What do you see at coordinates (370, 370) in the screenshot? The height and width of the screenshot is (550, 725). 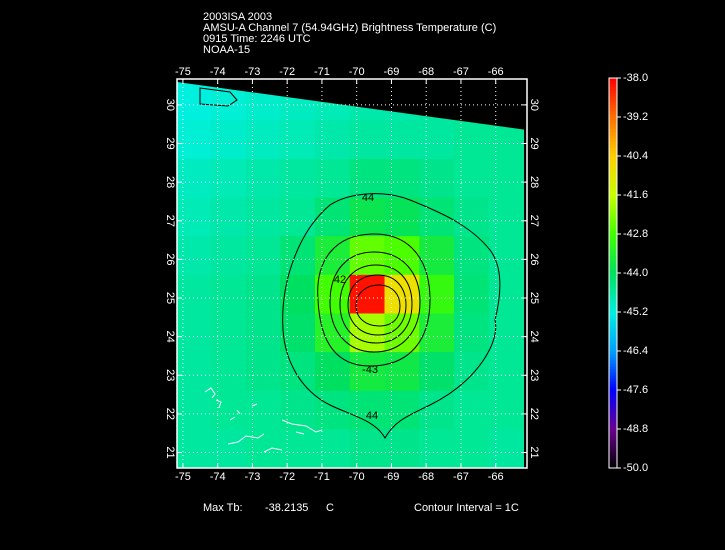 I see `contour-label: -43` at bounding box center [370, 370].